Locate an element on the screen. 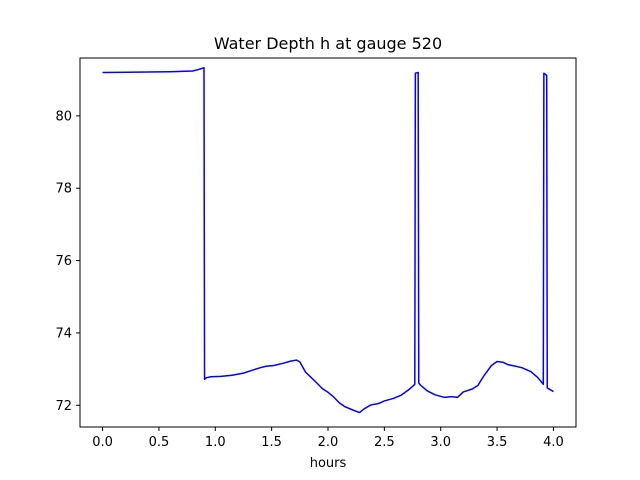  y-tick-label: 72 is located at coordinates (63, 406).